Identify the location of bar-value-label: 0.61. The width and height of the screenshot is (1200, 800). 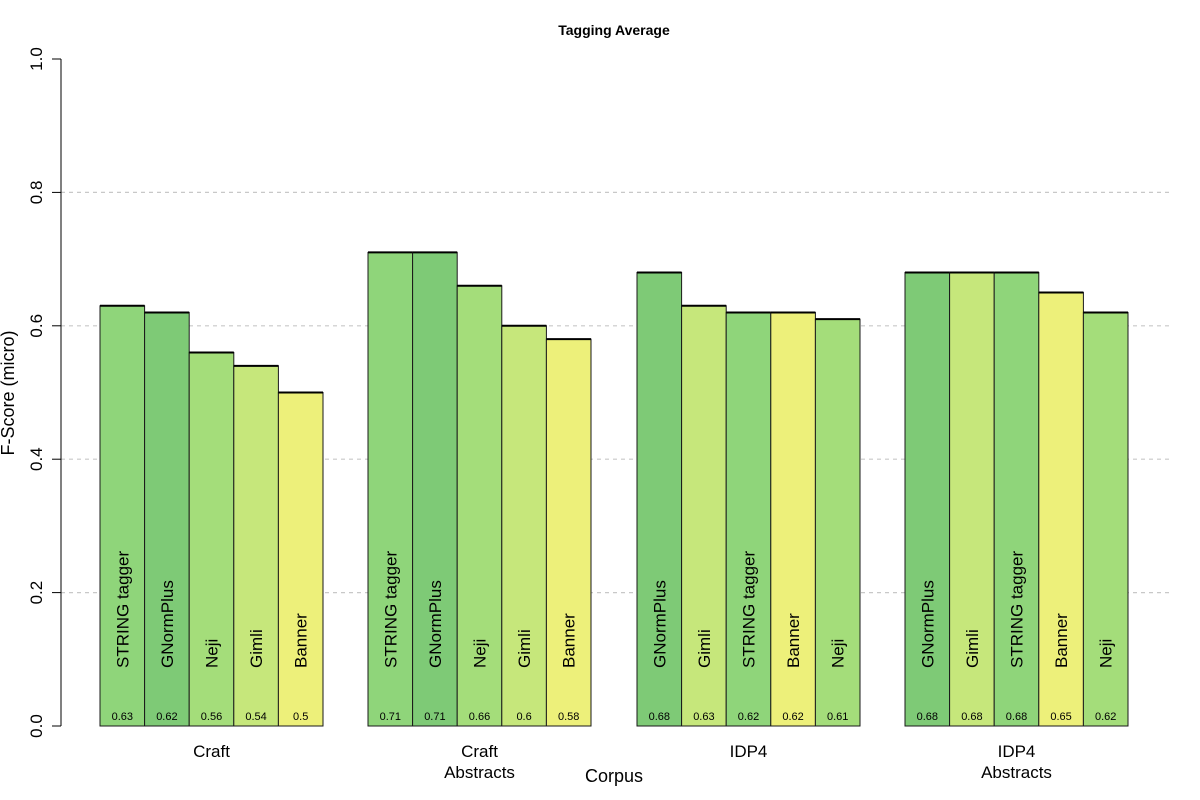
(837, 717).